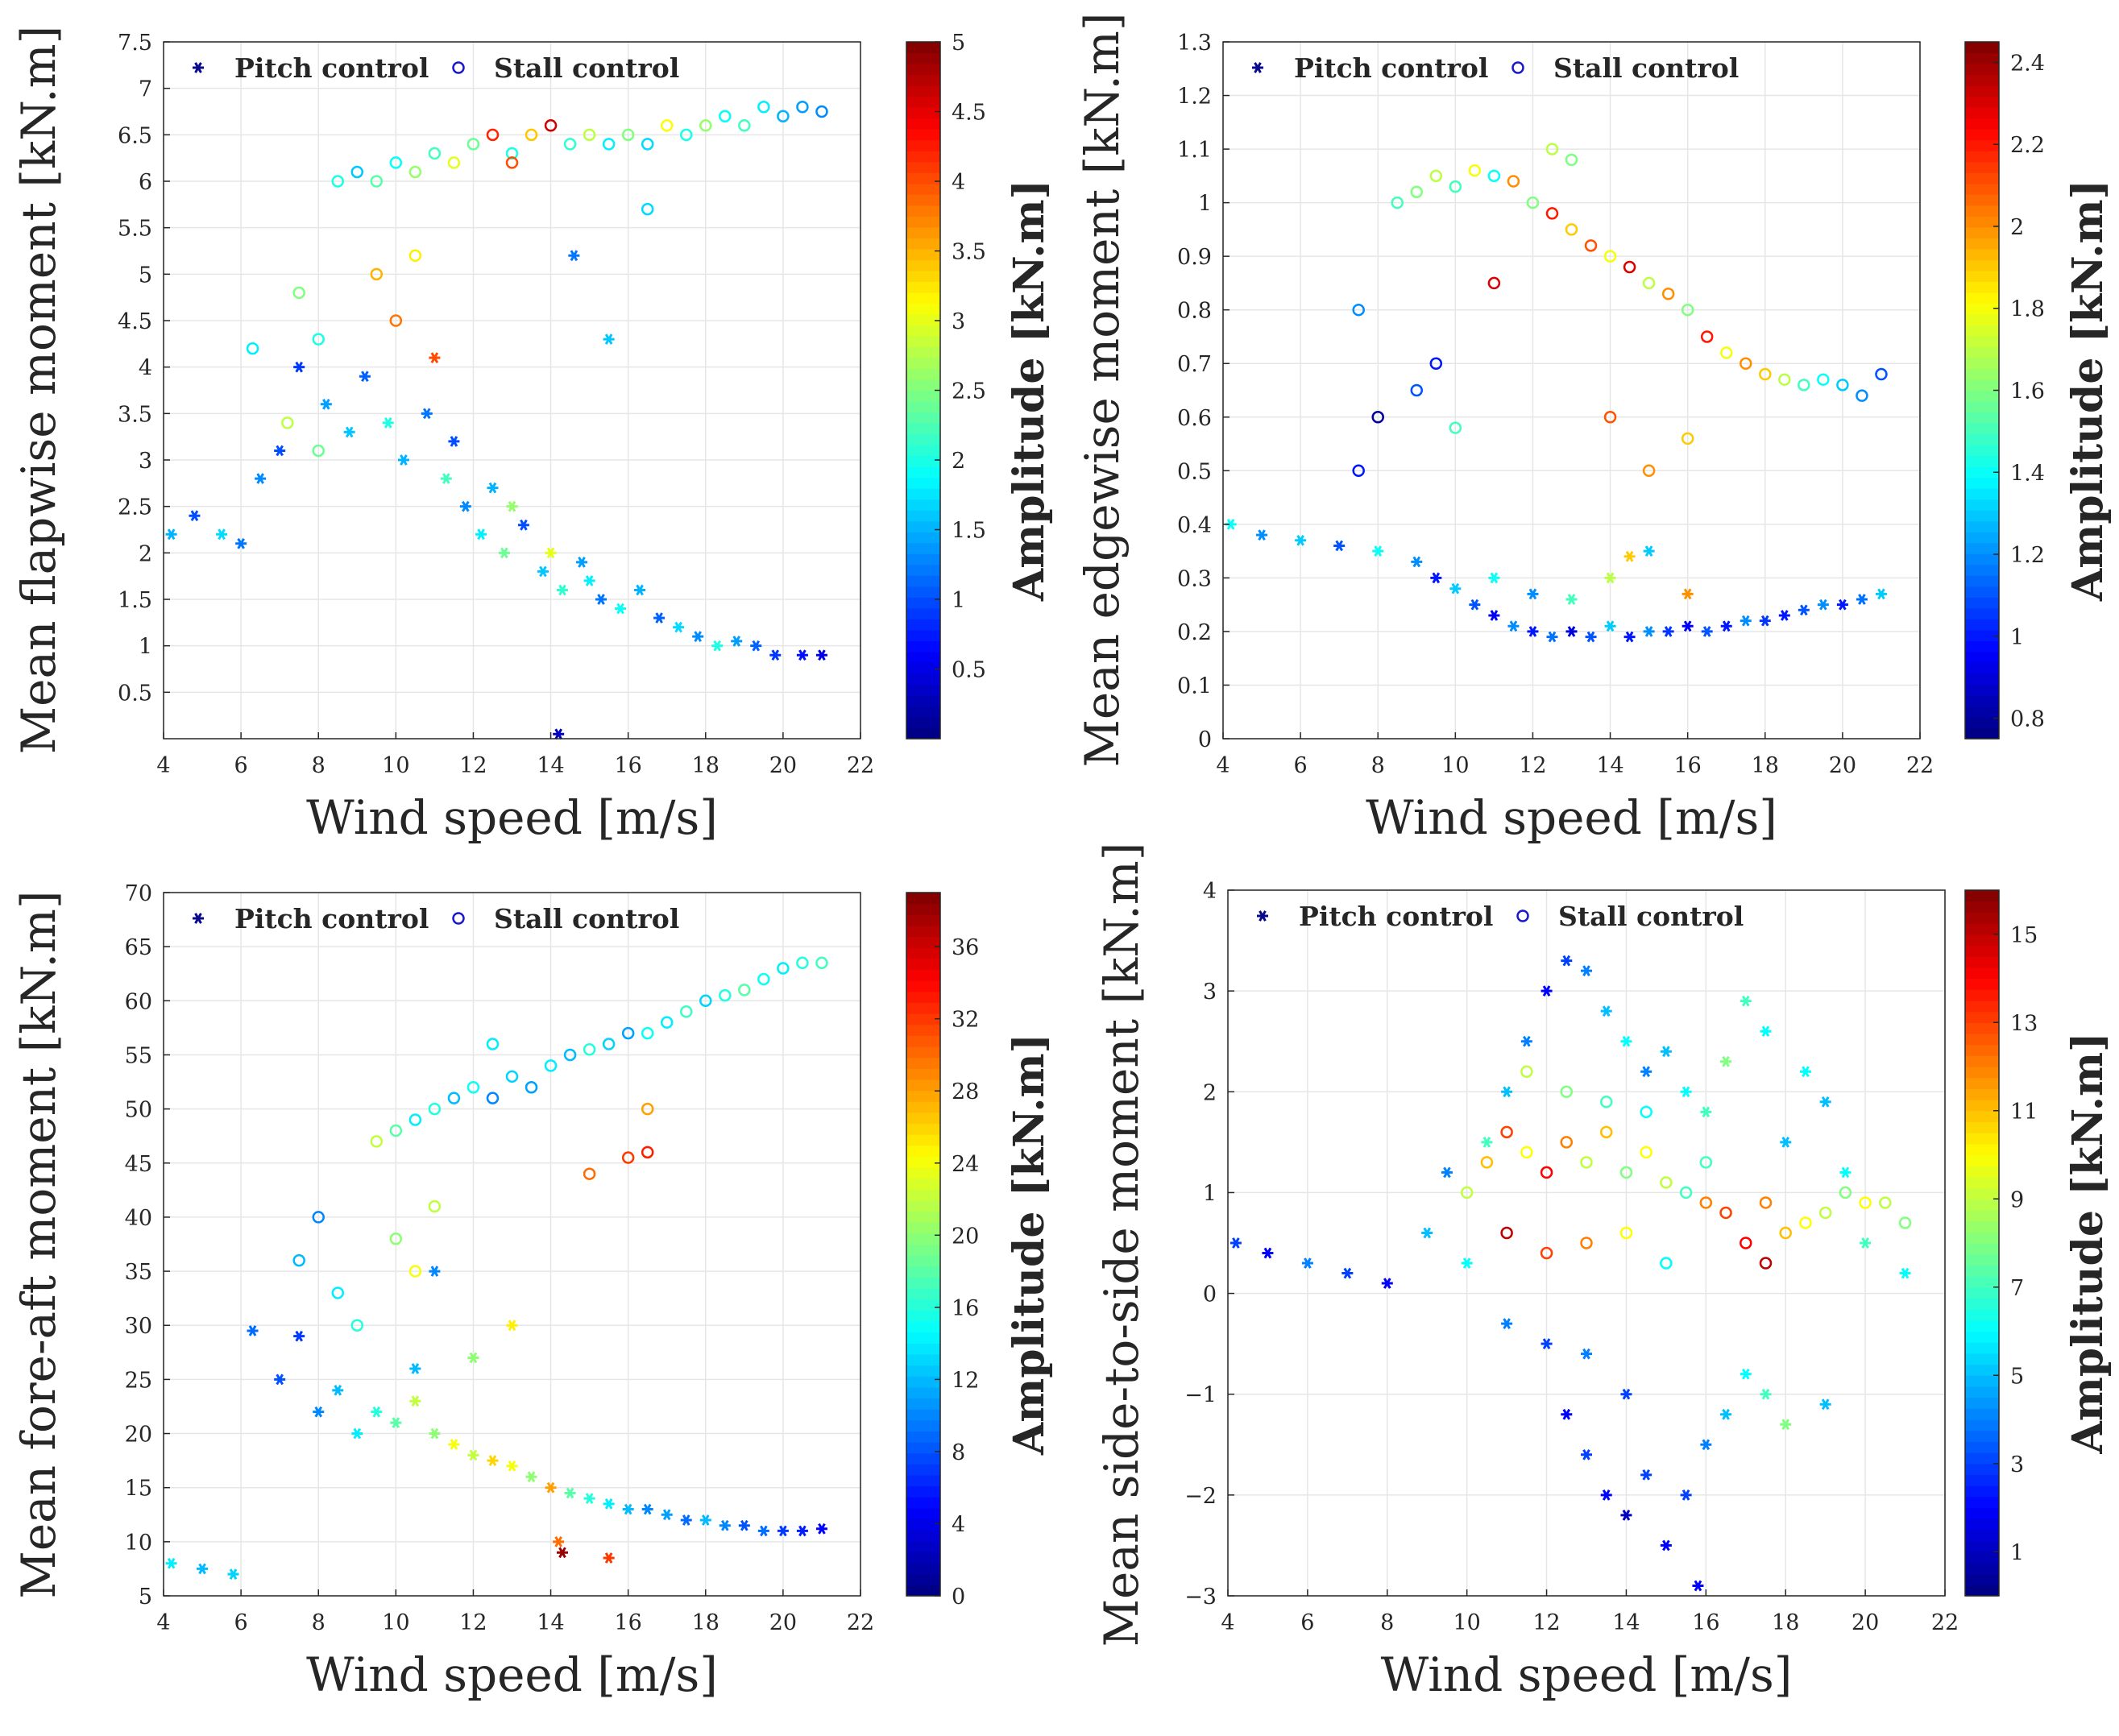  Describe the element at coordinates (959, 1453) in the screenshot. I see `colorbar-tick-label: 8` at that location.